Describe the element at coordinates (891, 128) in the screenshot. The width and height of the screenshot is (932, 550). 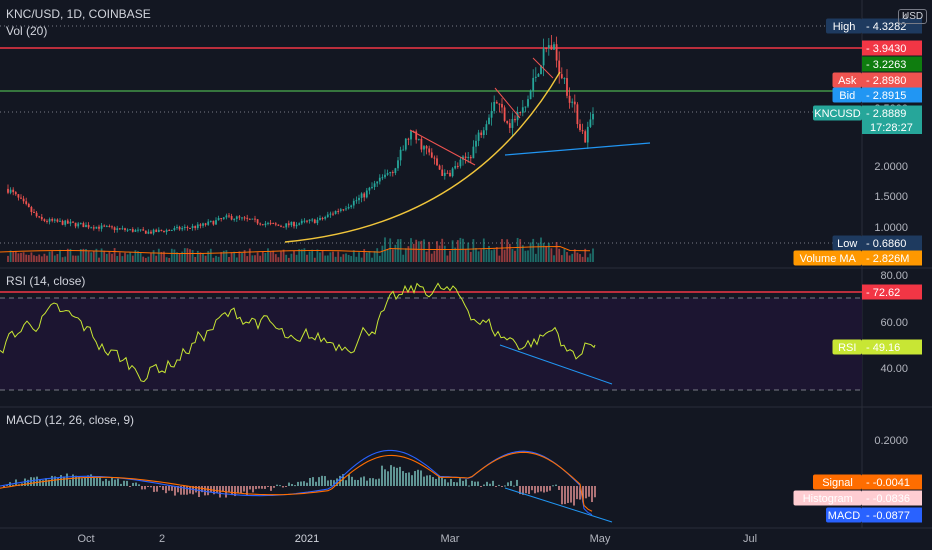
I see `countdown-timer: 17:28:27` at that location.